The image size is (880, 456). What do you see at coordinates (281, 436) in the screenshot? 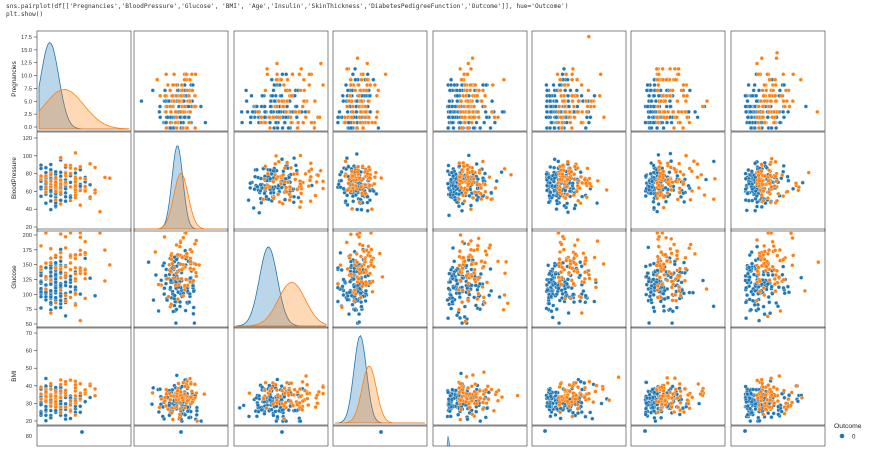
I see `subplot-frame-r4-c2` at bounding box center [281, 436].